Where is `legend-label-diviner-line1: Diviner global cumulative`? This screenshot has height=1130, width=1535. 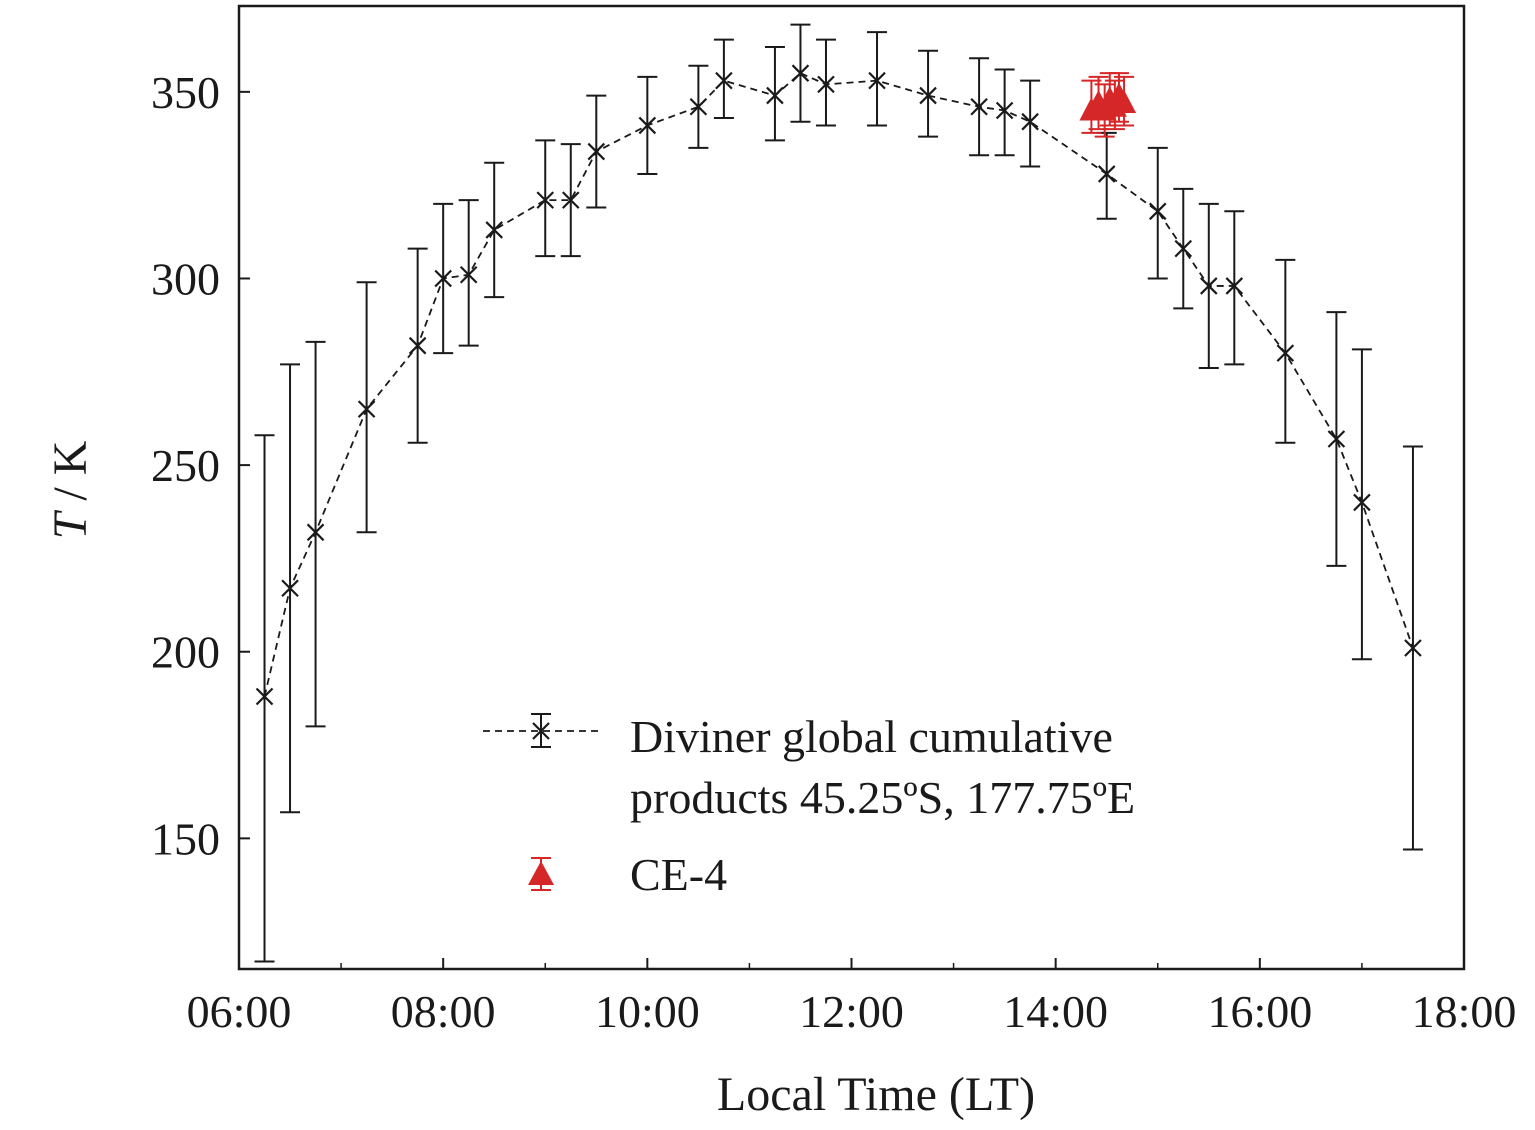
legend-label-diviner-line1: Diviner global cumulative is located at coordinates (871, 736).